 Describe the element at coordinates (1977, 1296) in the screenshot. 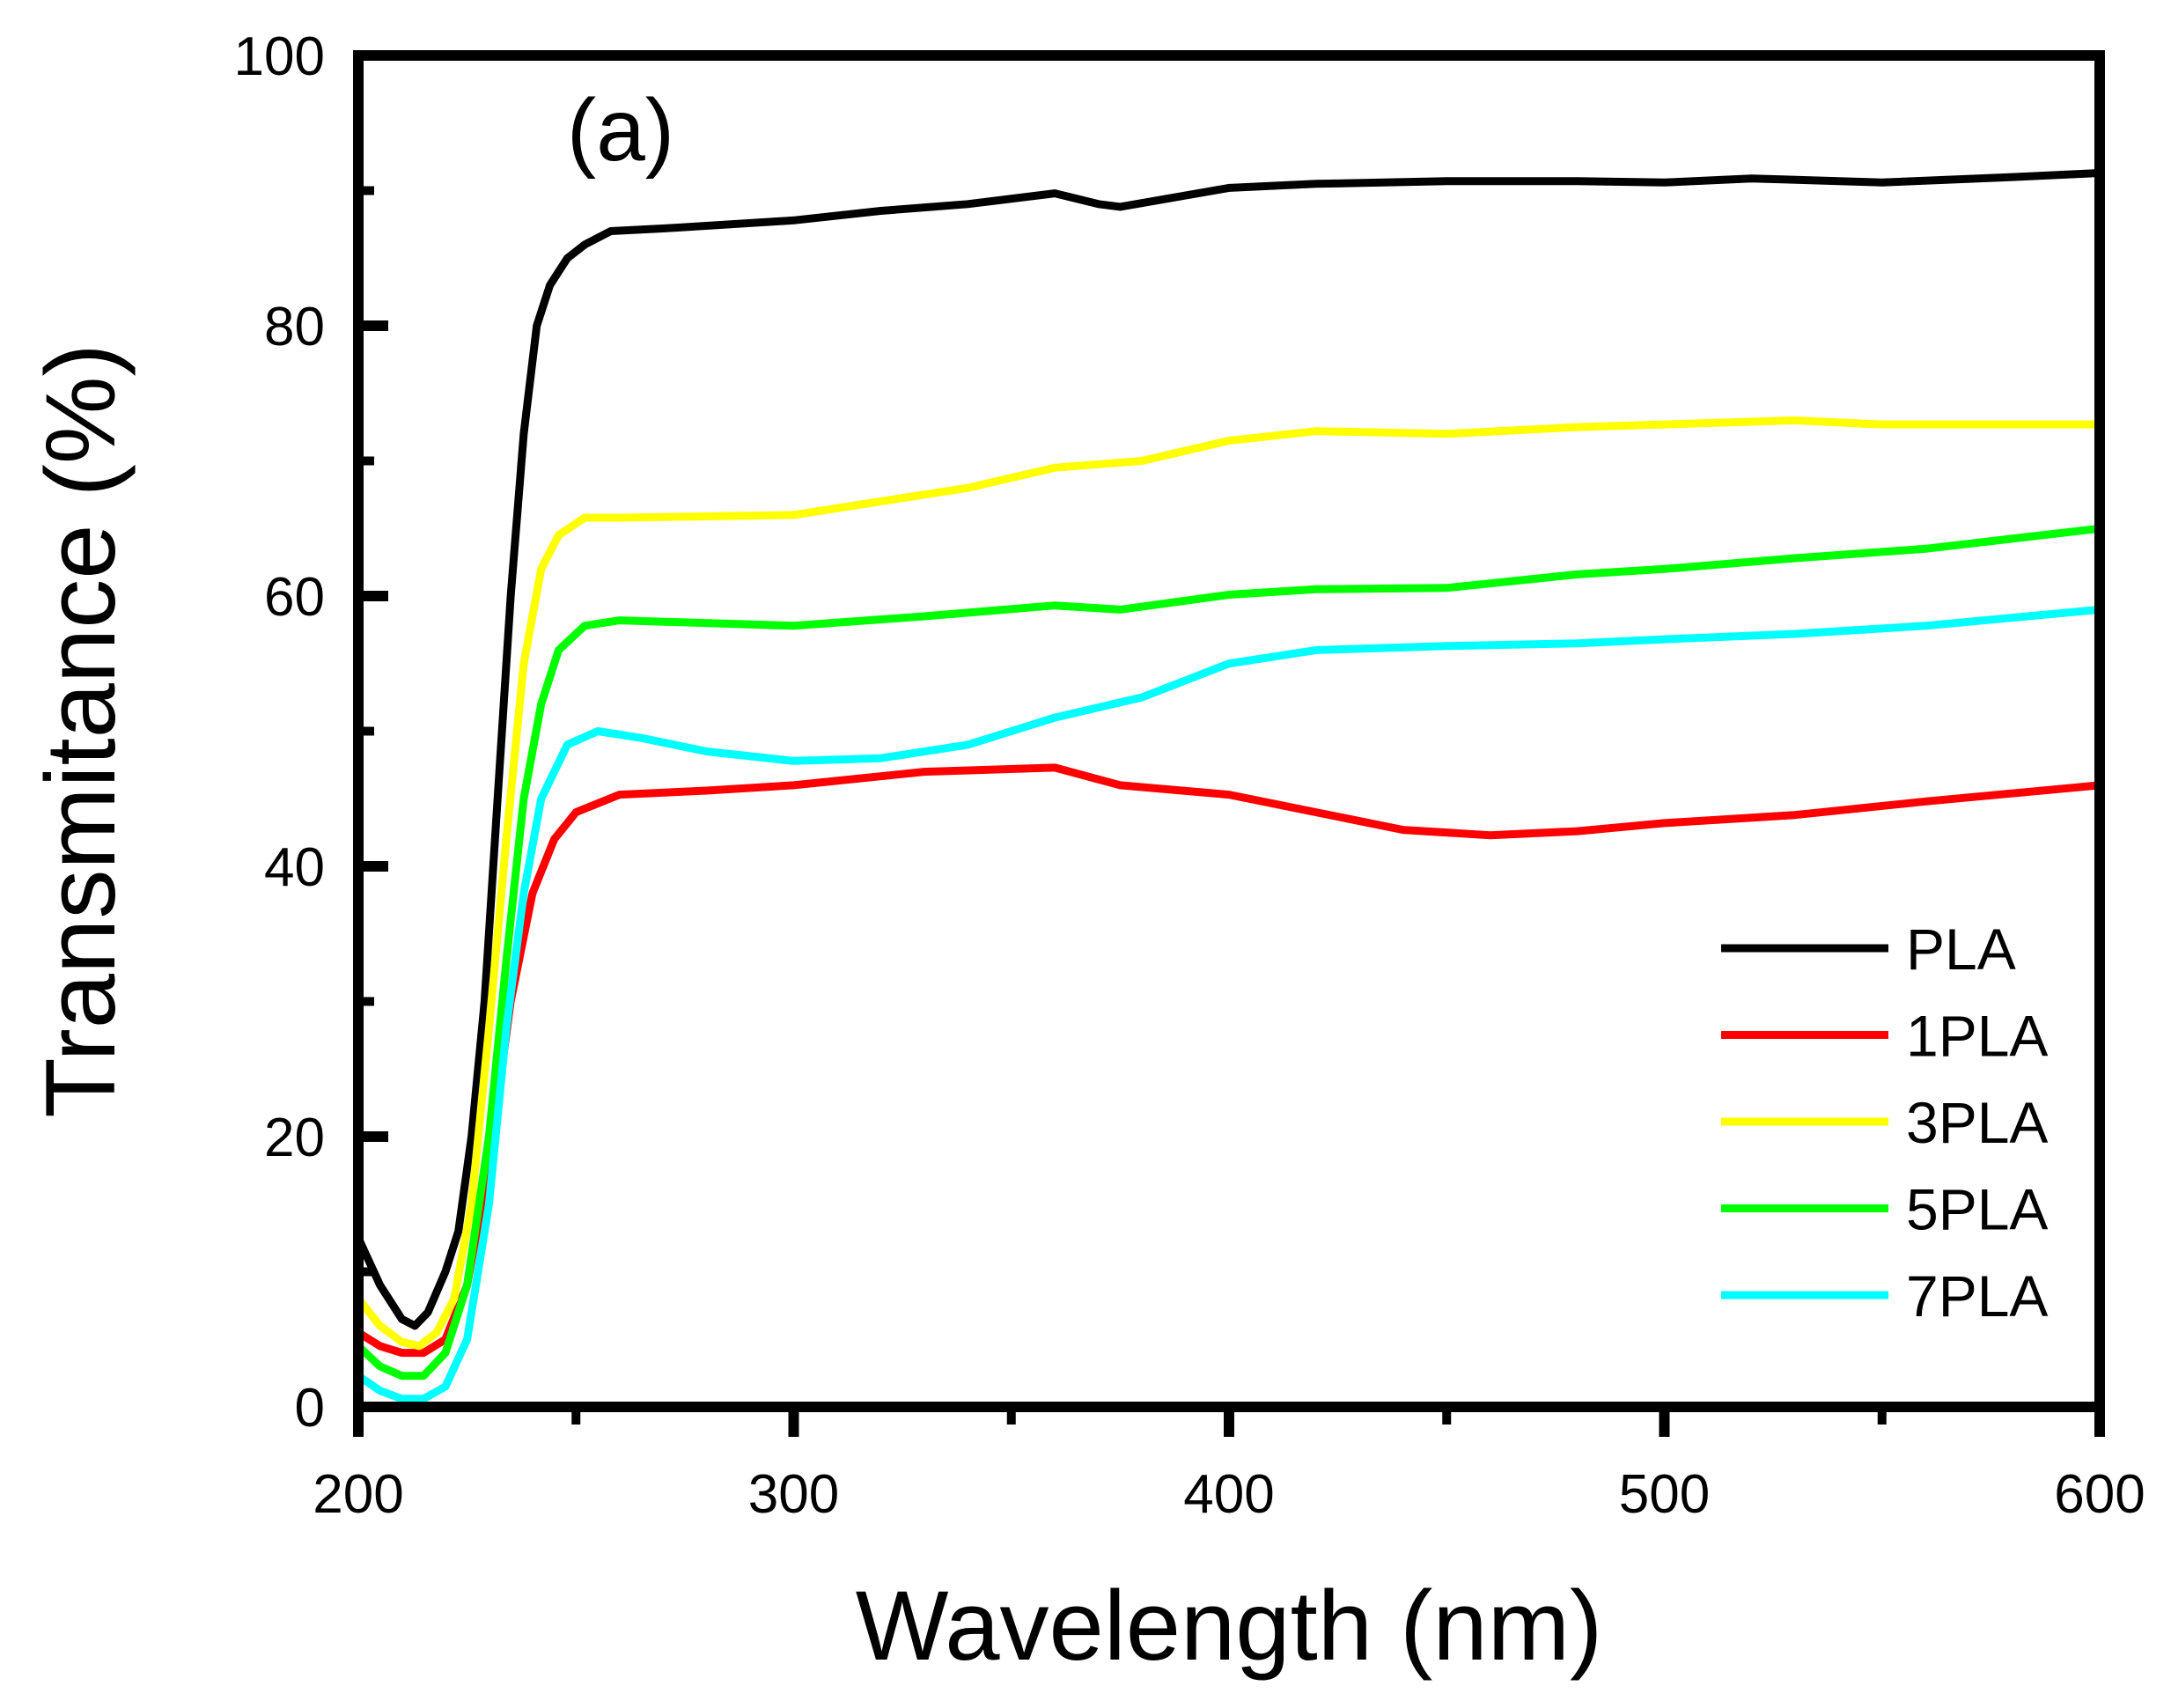

I see `legend-label: 7PLA` at that location.